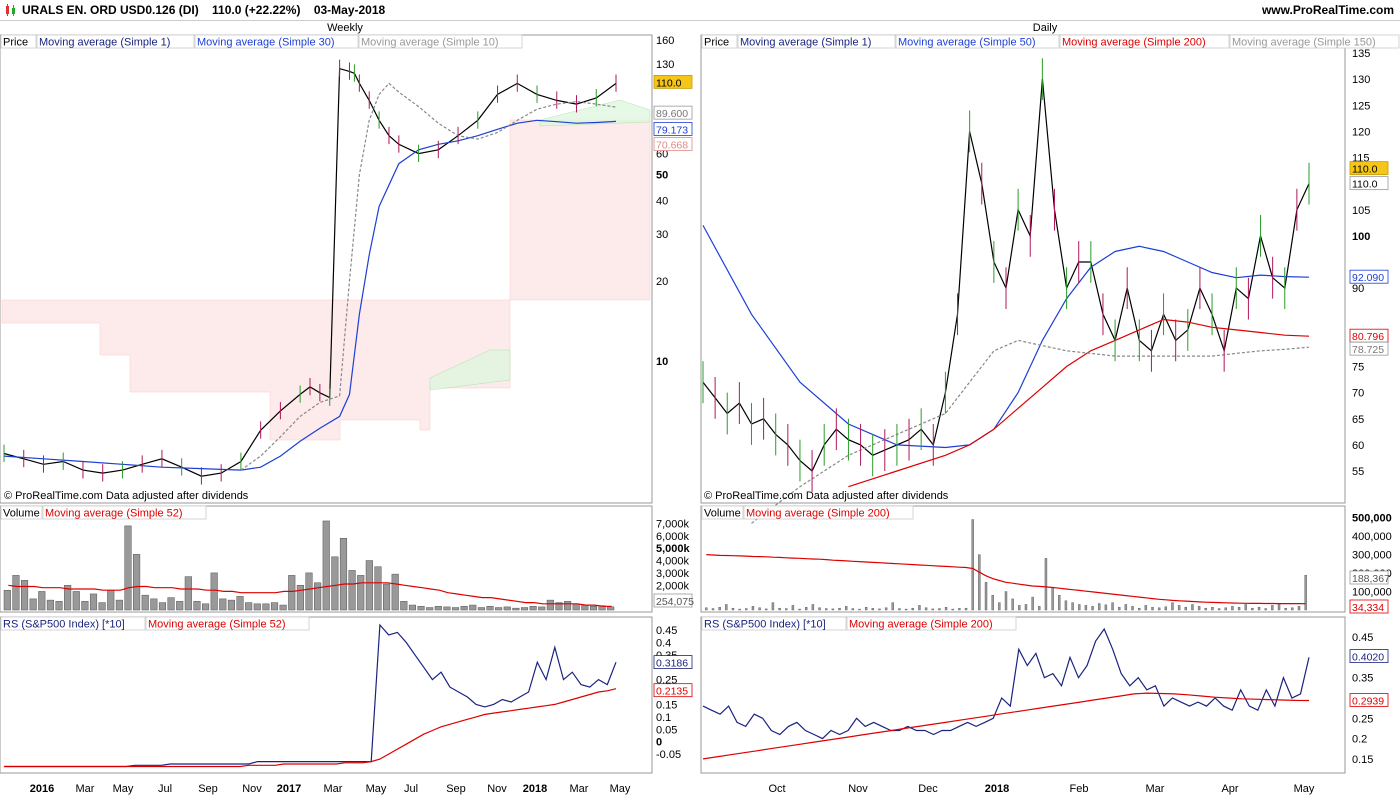  I want to click on weekly-price-legend-item-0: Price, so click(15, 43).